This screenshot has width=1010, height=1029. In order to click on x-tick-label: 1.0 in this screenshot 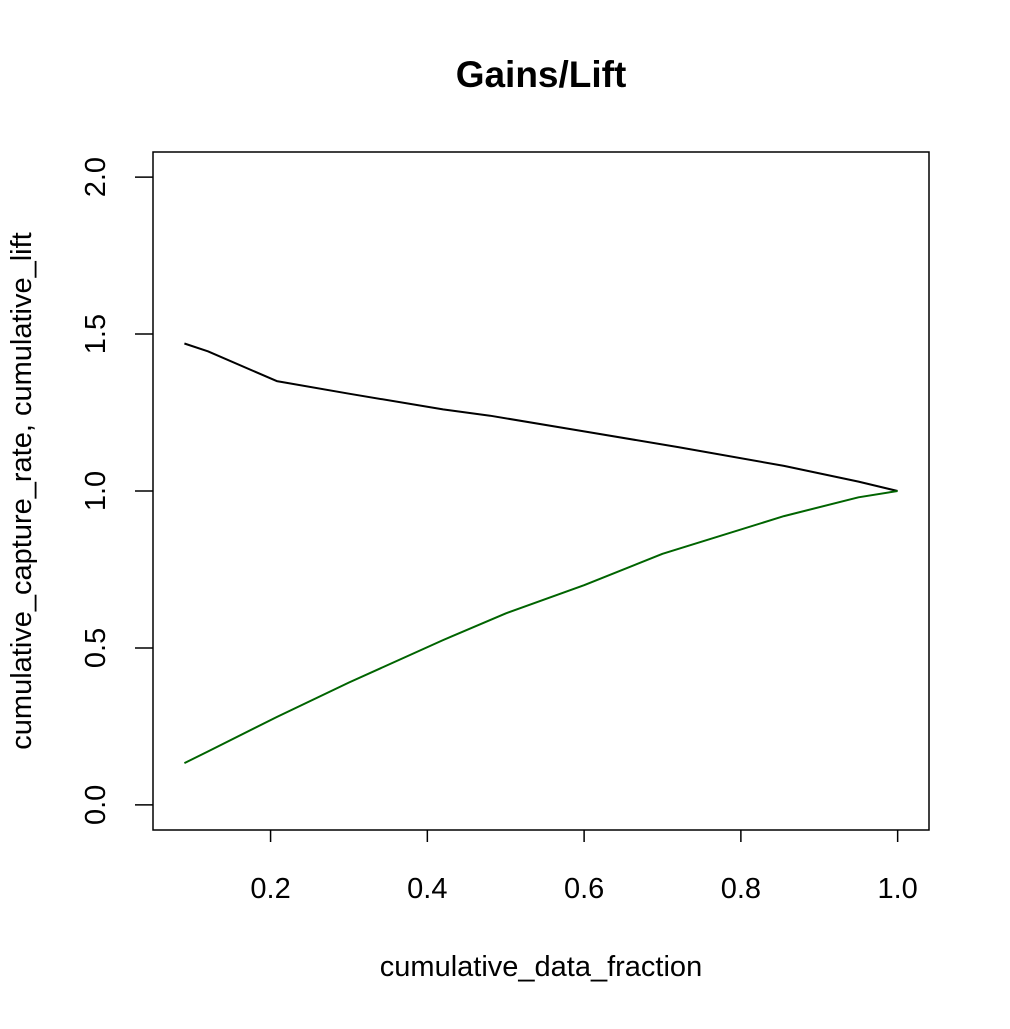, I will do `click(897, 889)`.